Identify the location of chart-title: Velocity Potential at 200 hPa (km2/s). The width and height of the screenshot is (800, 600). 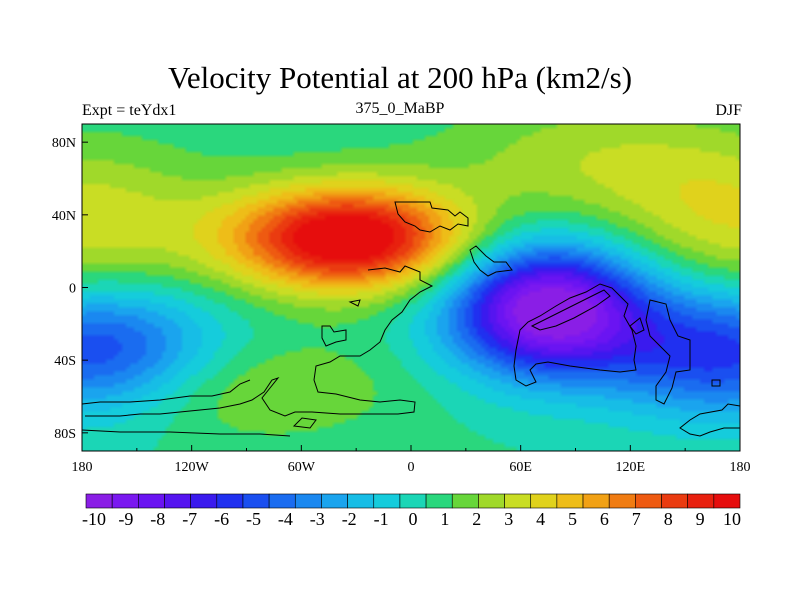
(400, 77).